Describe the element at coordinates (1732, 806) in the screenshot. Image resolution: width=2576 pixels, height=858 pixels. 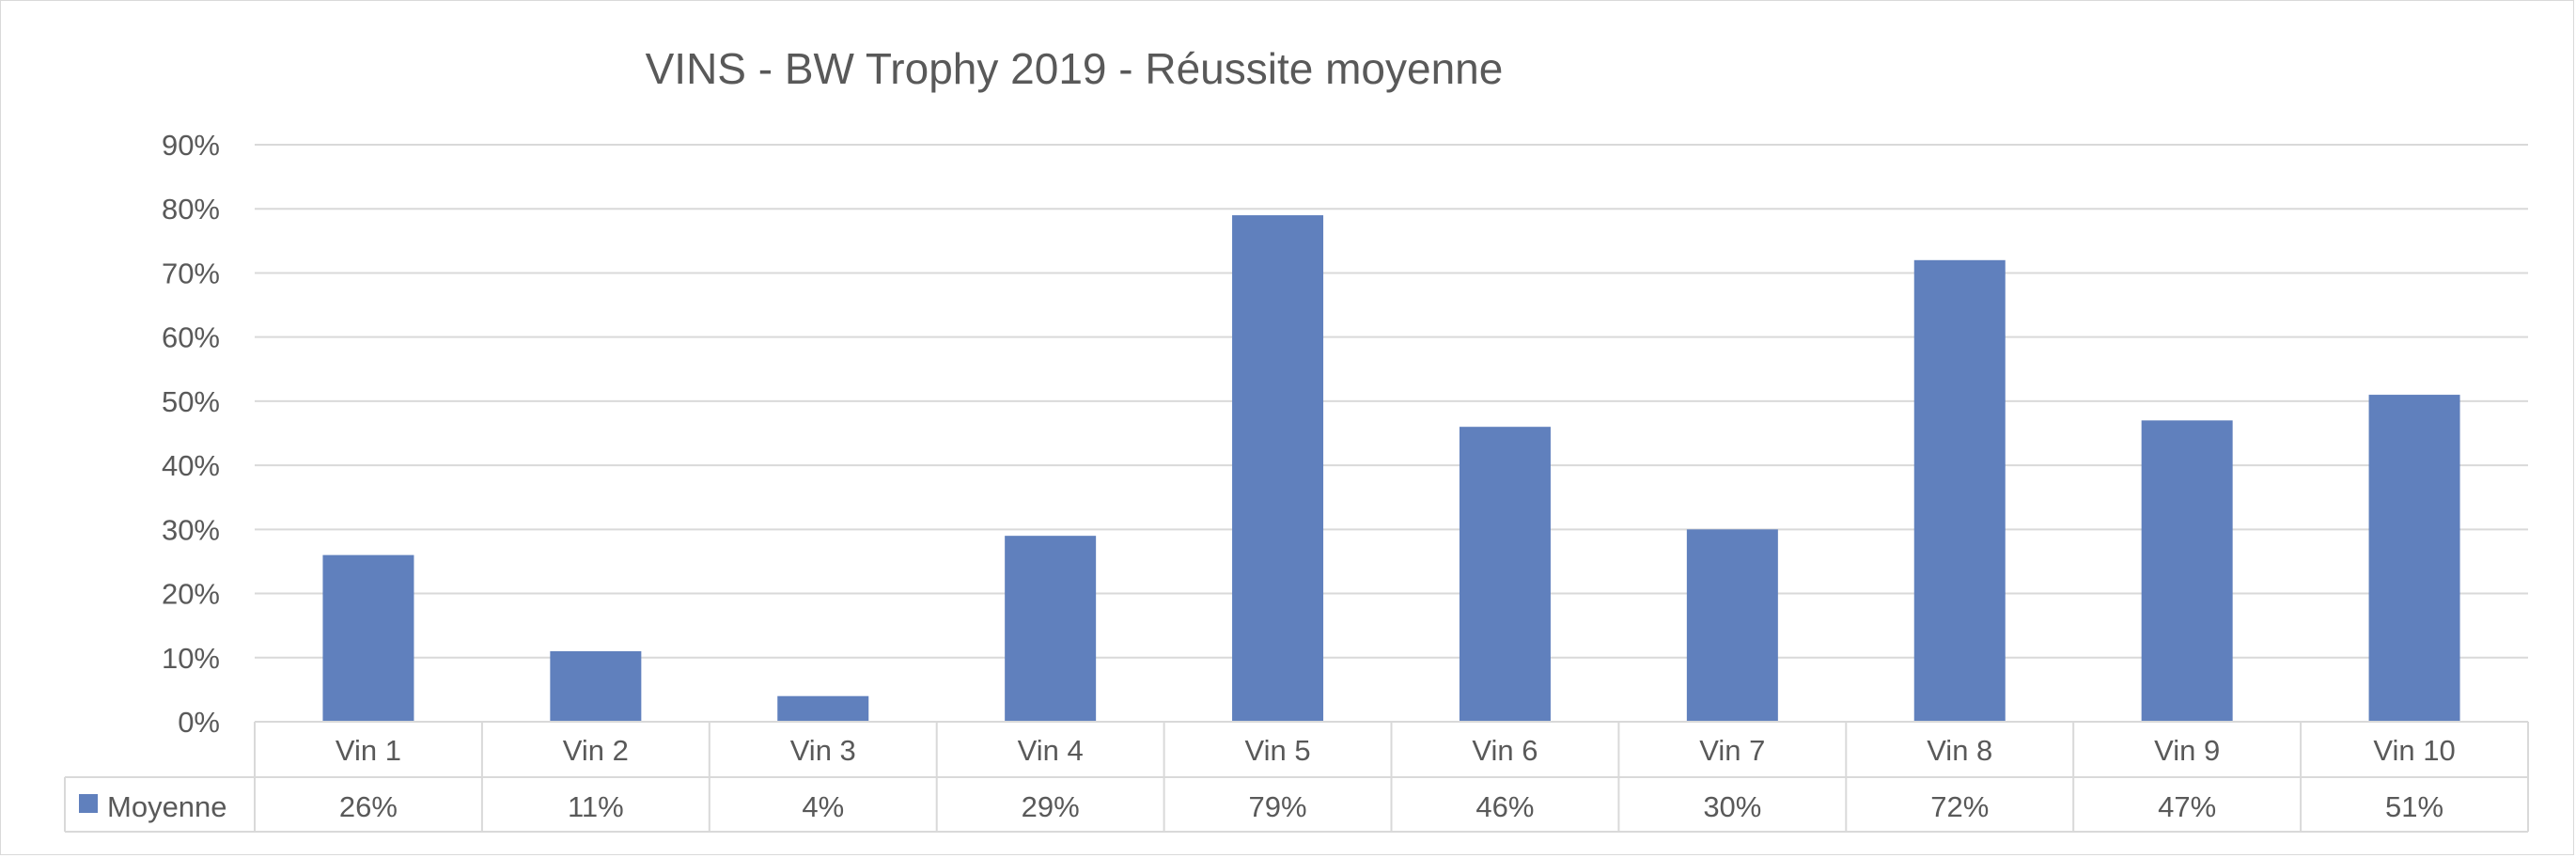
I see `value-label: 30%` at that location.